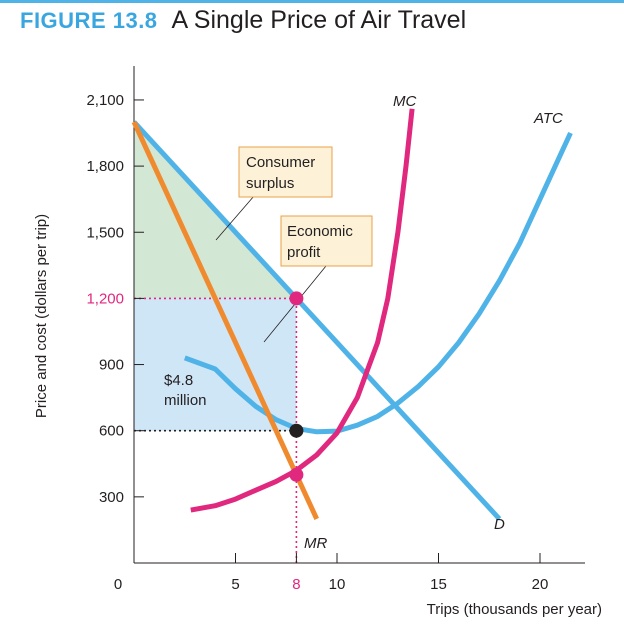 The image size is (624, 636). I want to click on mr-label: MR, so click(315, 543).